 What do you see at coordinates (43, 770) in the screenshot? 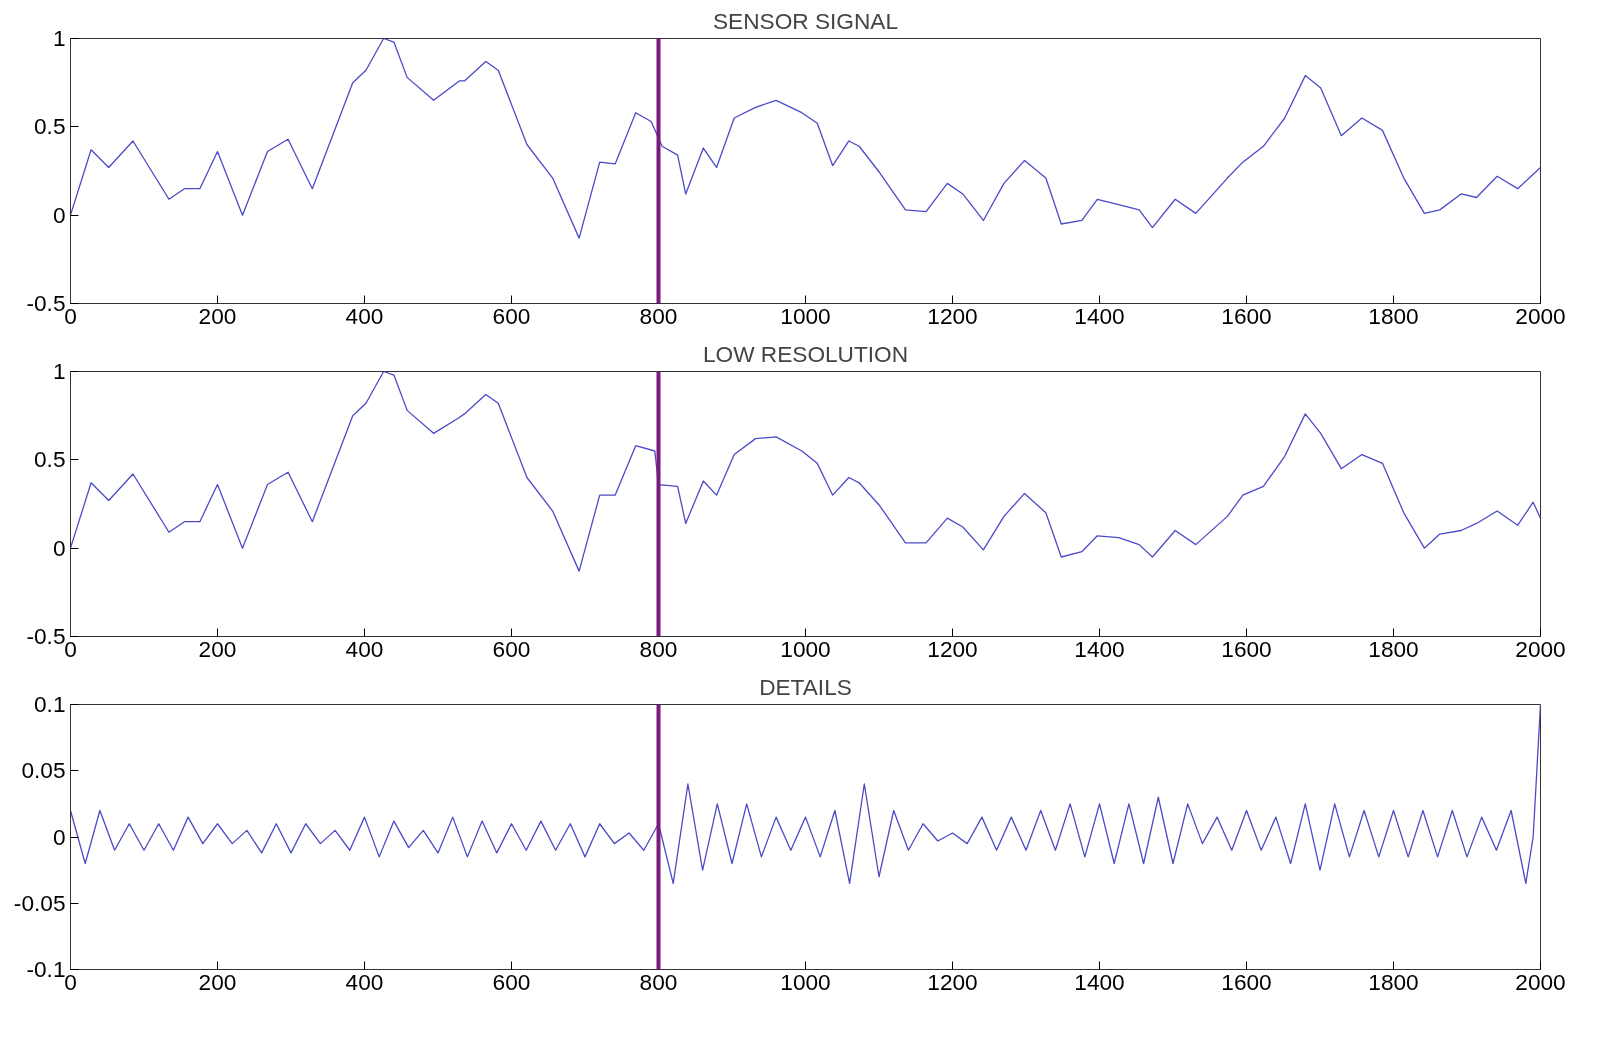
I see `y-tick-label: 0.05` at bounding box center [43, 770].